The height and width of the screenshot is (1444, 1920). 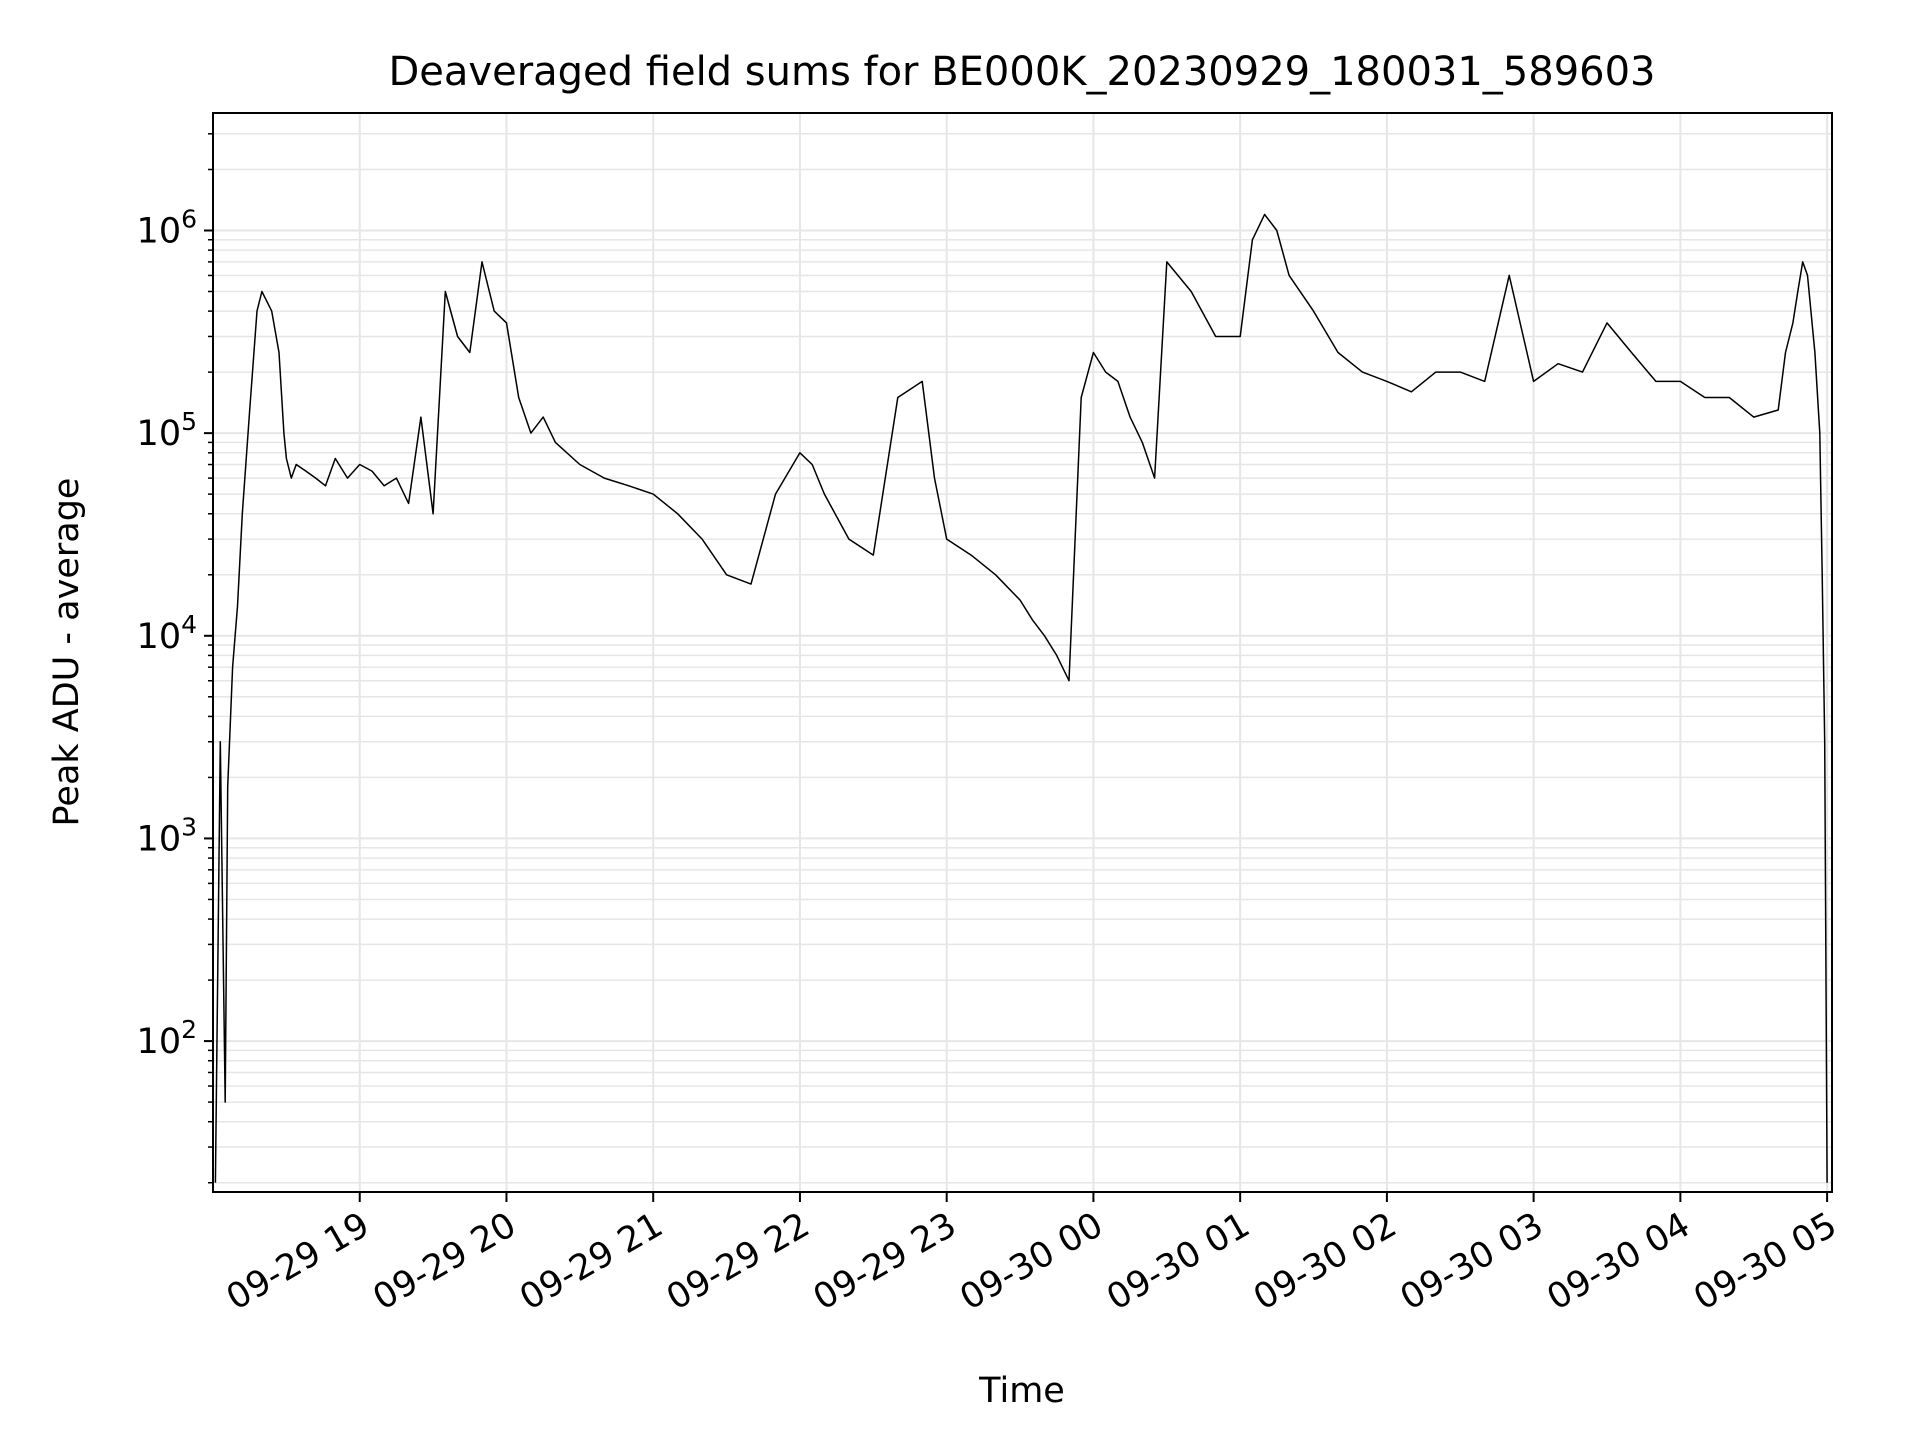 What do you see at coordinates (167, 1038) in the screenshot?
I see `y-tick-label: 10²` at bounding box center [167, 1038].